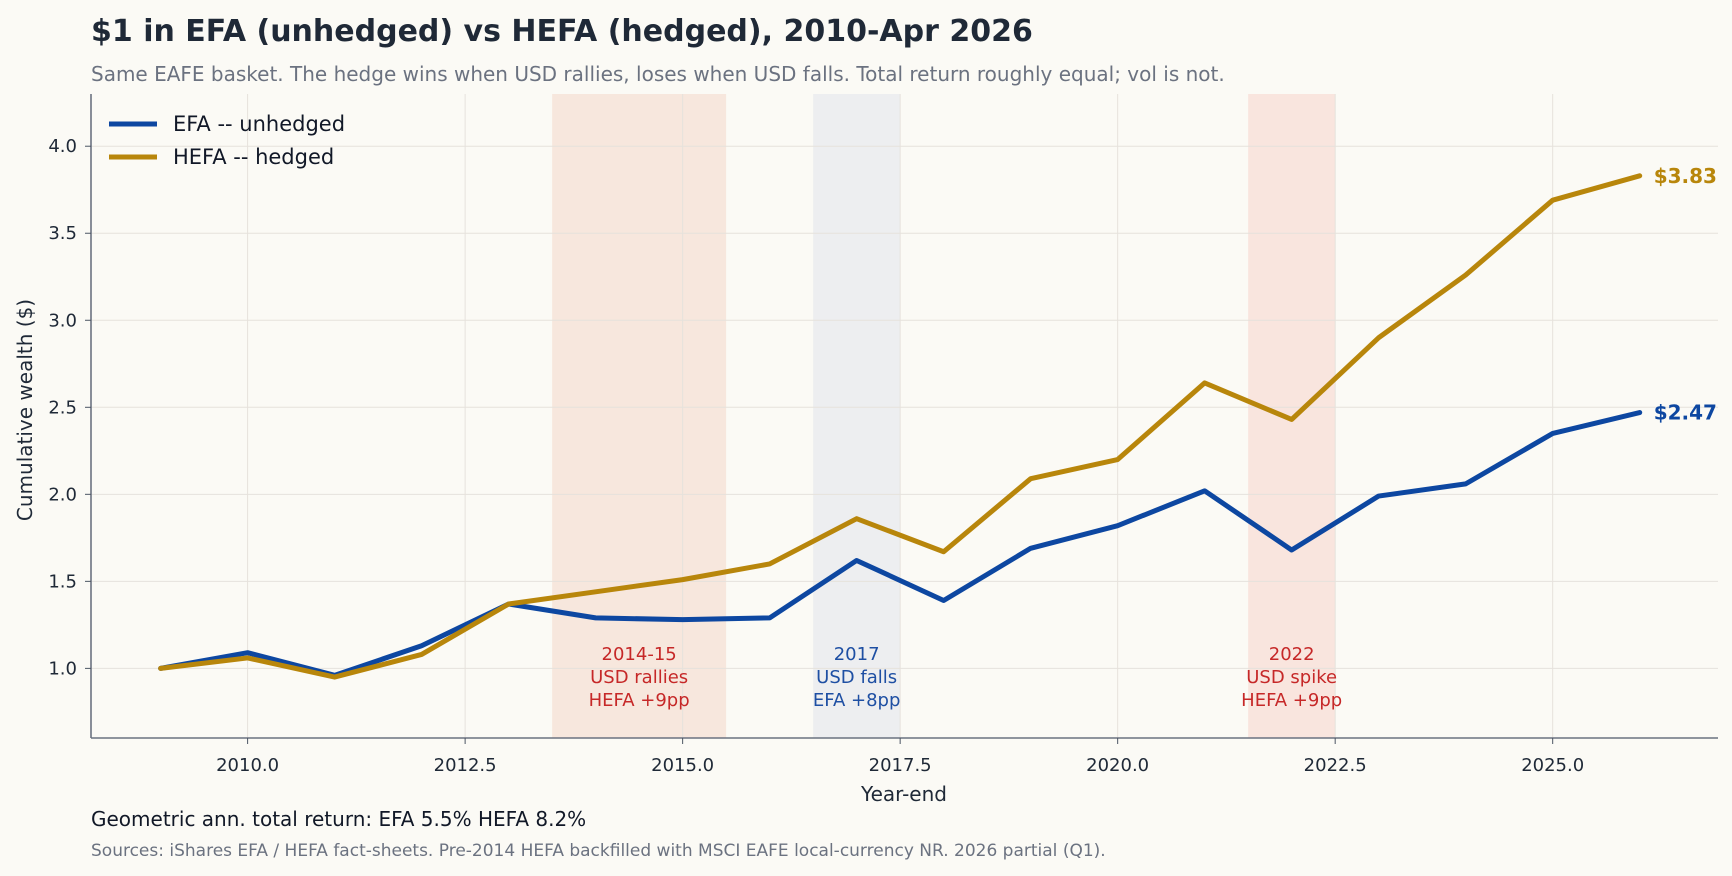 This screenshot has width=1732, height=876. What do you see at coordinates (856, 677) in the screenshot?
I see `region-annotation-1-line-1: USD falls` at bounding box center [856, 677].